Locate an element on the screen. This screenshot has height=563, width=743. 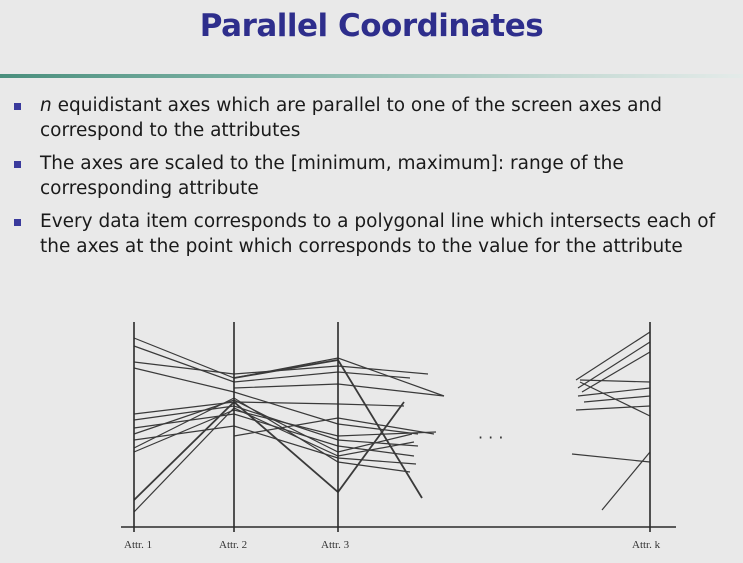
title-divider is located at coordinates (371, 76).